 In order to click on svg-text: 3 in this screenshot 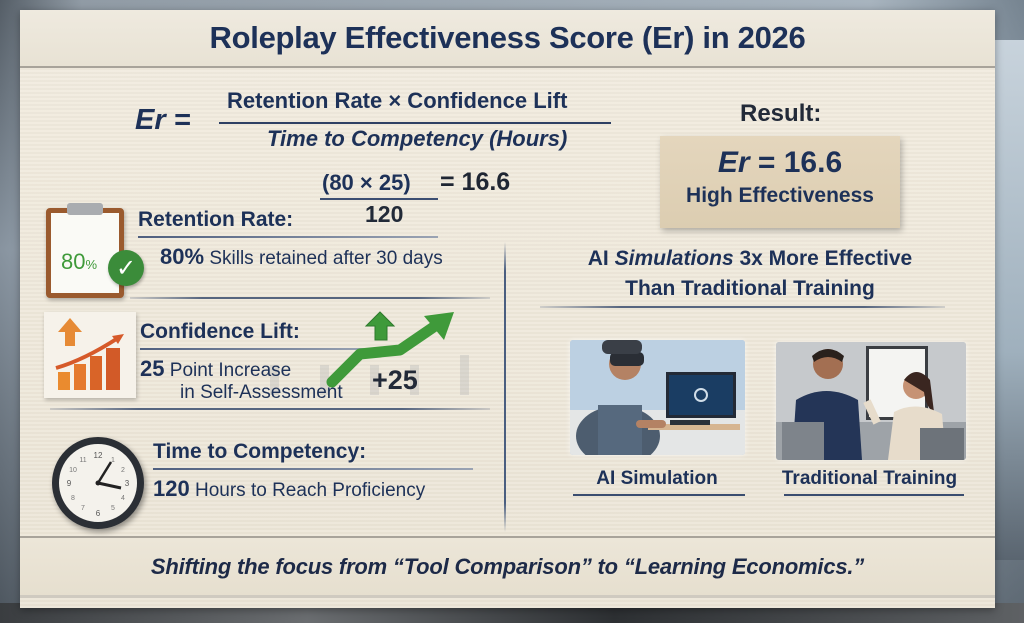, I will do `click(127, 483)`.